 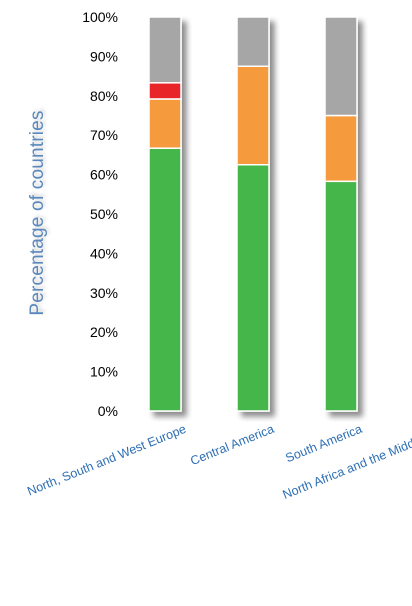 I want to click on y-tick-label: 60%, so click(x=104, y=175).